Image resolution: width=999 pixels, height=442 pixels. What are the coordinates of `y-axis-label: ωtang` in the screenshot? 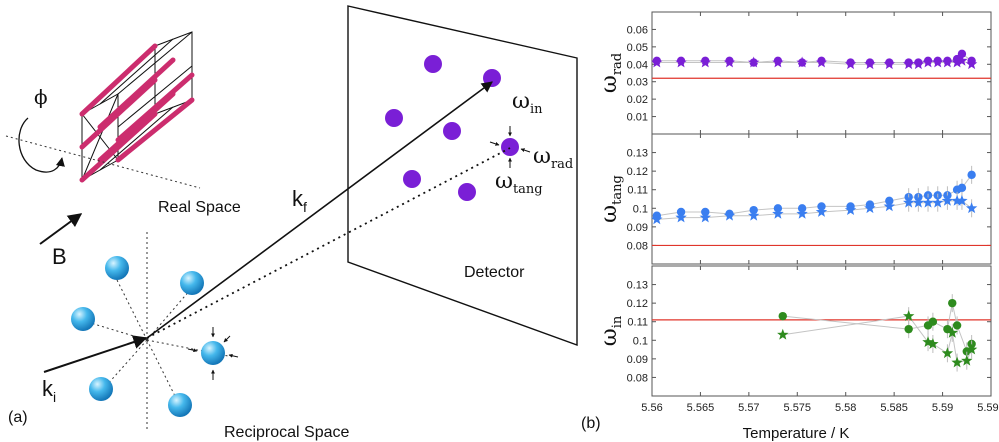 It's located at (611, 199).